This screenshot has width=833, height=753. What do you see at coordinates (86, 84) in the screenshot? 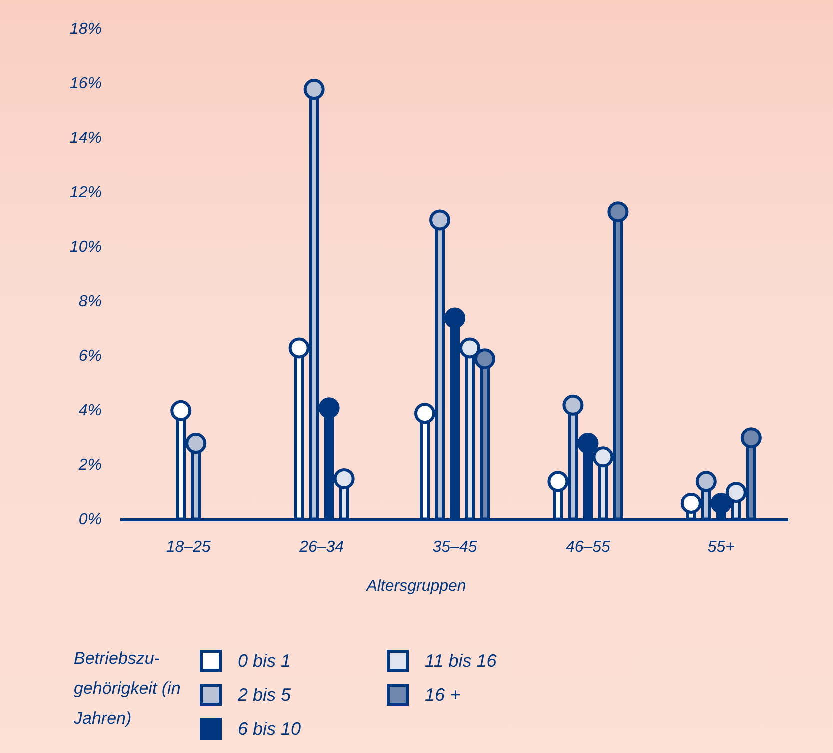
I see `y-tick-label: 16%` at bounding box center [86, 84].